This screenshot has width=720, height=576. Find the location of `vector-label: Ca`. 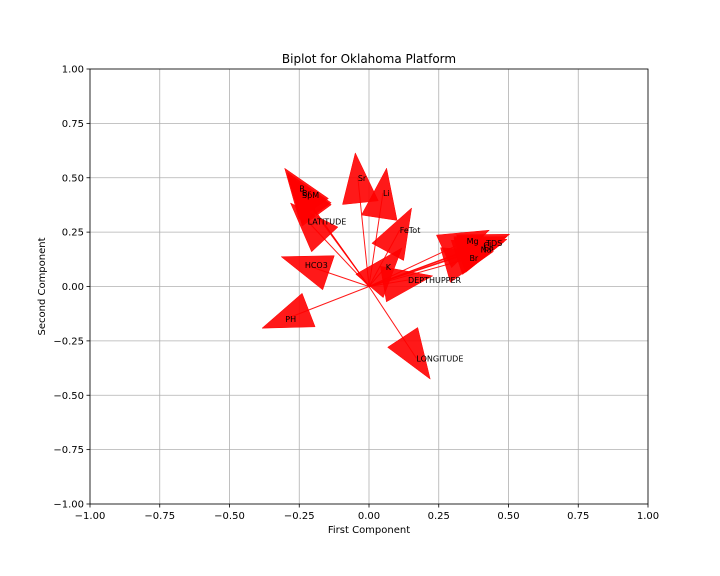

vector-label: Ca is located at coordinates (488, 247).